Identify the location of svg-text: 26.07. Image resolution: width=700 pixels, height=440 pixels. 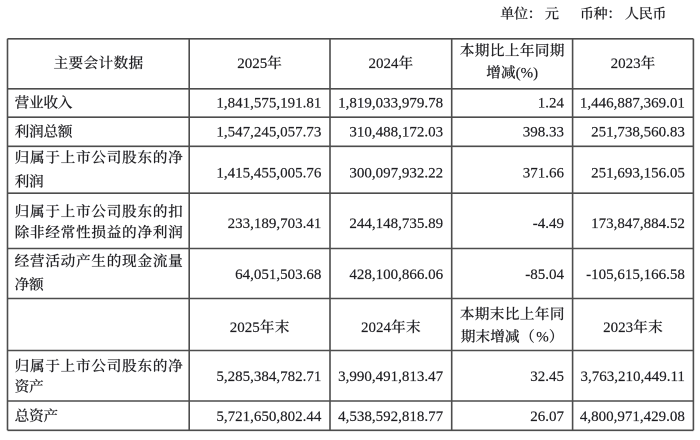
(547, 417).